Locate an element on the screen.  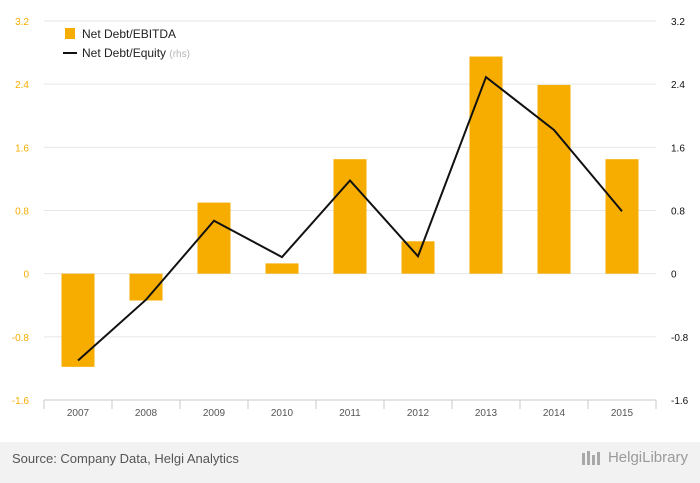
y-left-tick-label: 1.6 is located at coordinates (22, 148).